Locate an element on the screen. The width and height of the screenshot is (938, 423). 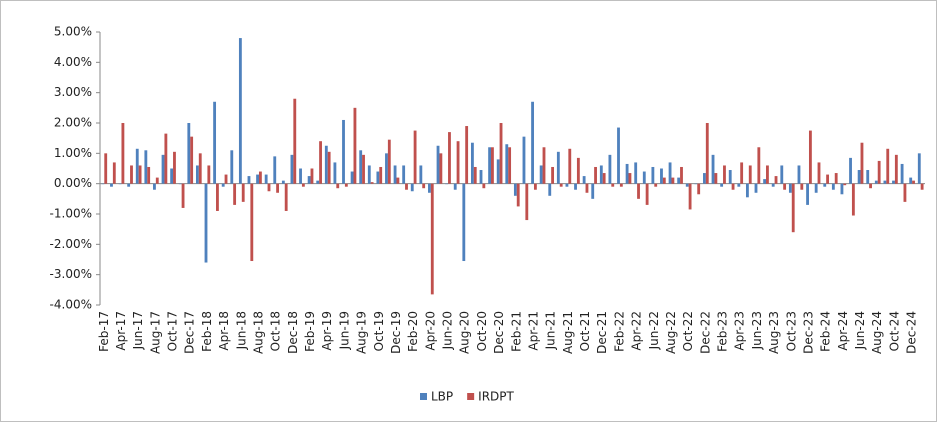
x-tick-label: Feb-21 is located at coordinates (516, 331).